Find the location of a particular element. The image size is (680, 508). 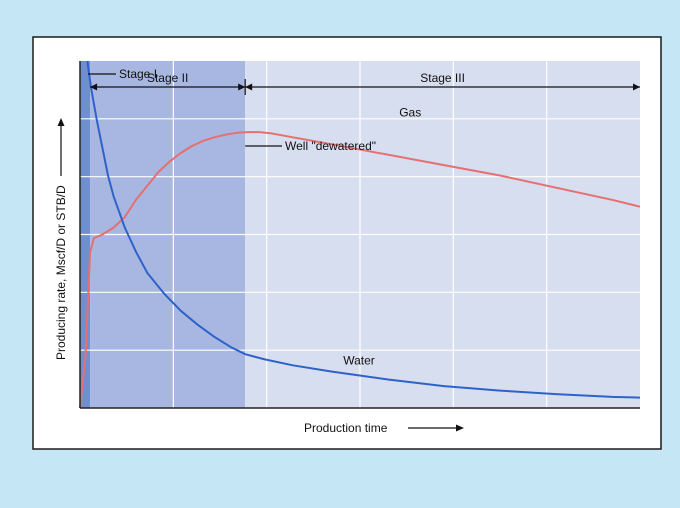

series-label-gas: Gas is located at coordinates (410, 113).